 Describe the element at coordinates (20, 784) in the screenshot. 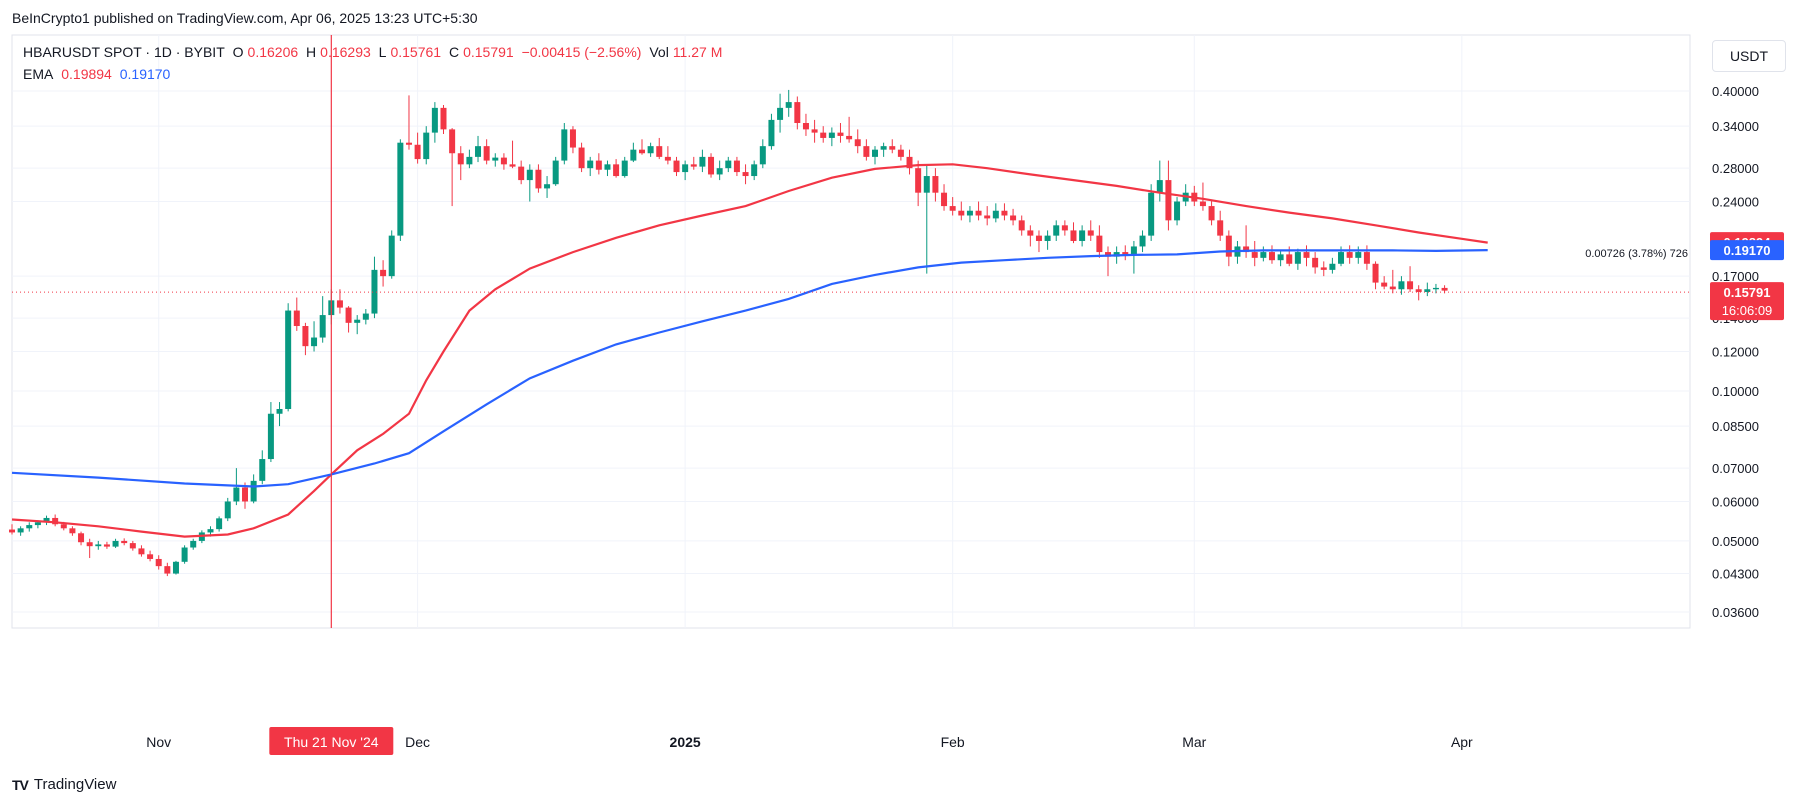

I see `tradingview-logo-icon: TV` at that location.